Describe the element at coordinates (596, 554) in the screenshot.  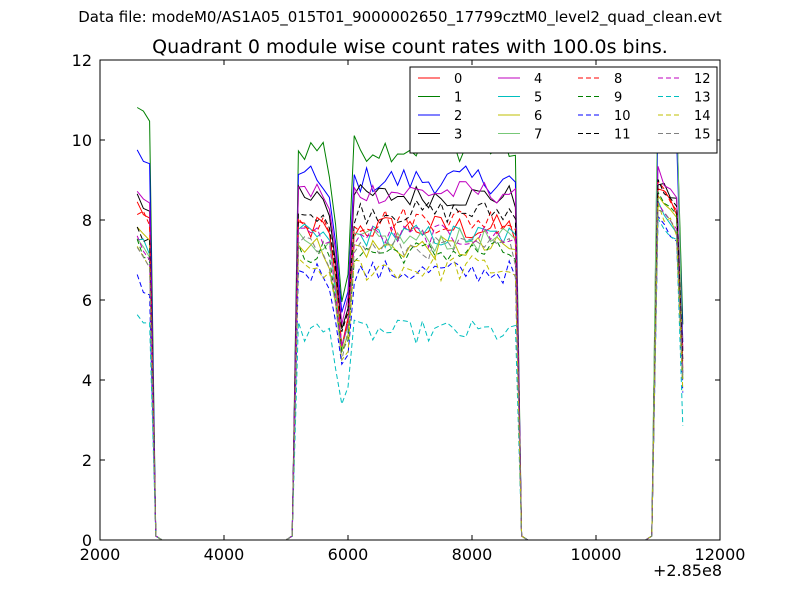
I see `x-tick-label: 10000` at that location.